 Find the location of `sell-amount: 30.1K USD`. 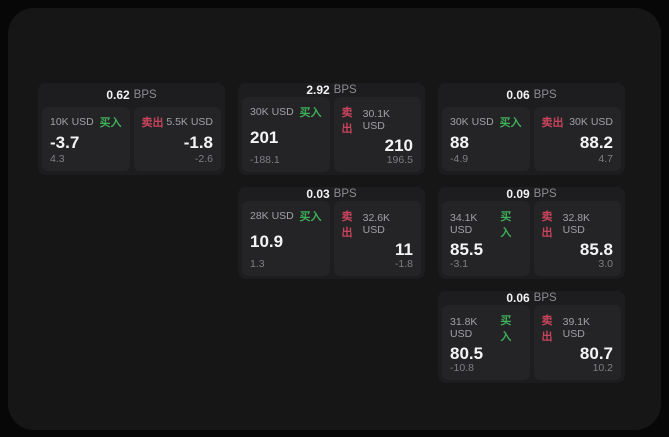

sell-amount: 30.1K USD is located at coordinates (376, 120).